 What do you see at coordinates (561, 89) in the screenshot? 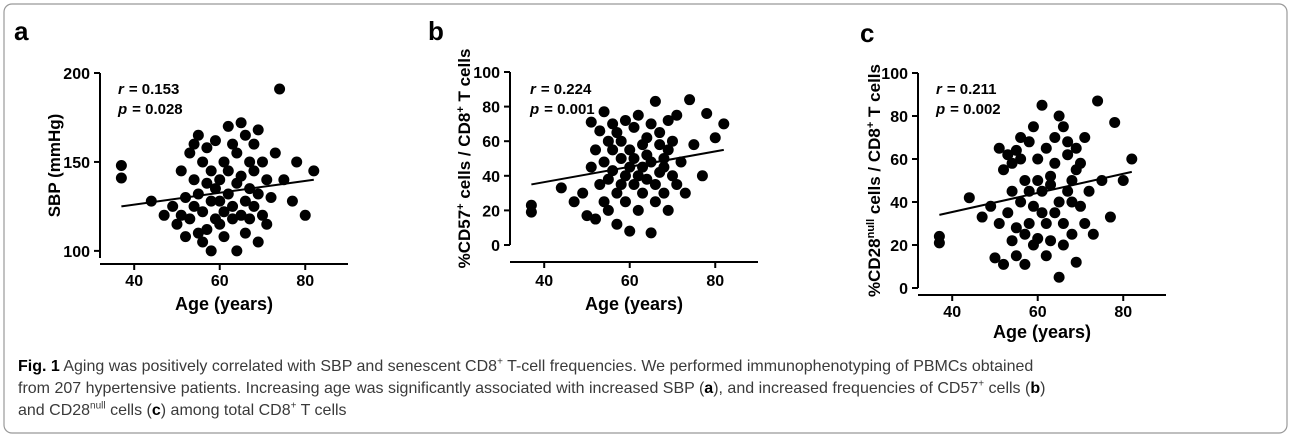
I see `stat-annotation: r = 0.224` at bounding box center [561, 89].